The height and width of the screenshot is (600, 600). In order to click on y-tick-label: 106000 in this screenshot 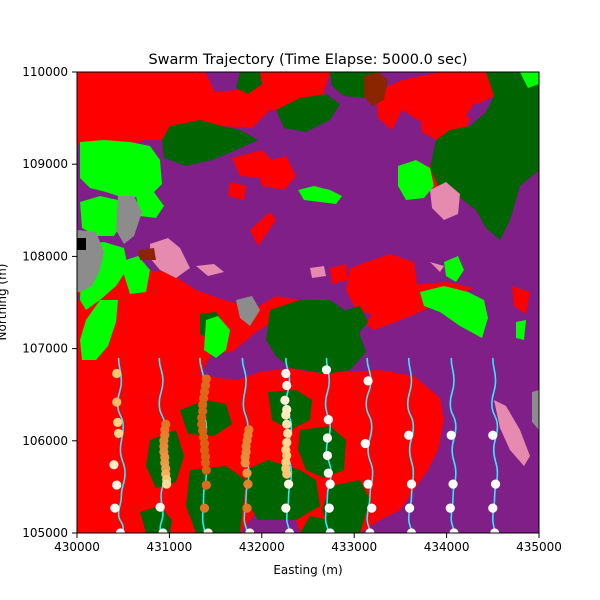, I will do `click(45, 441)`.